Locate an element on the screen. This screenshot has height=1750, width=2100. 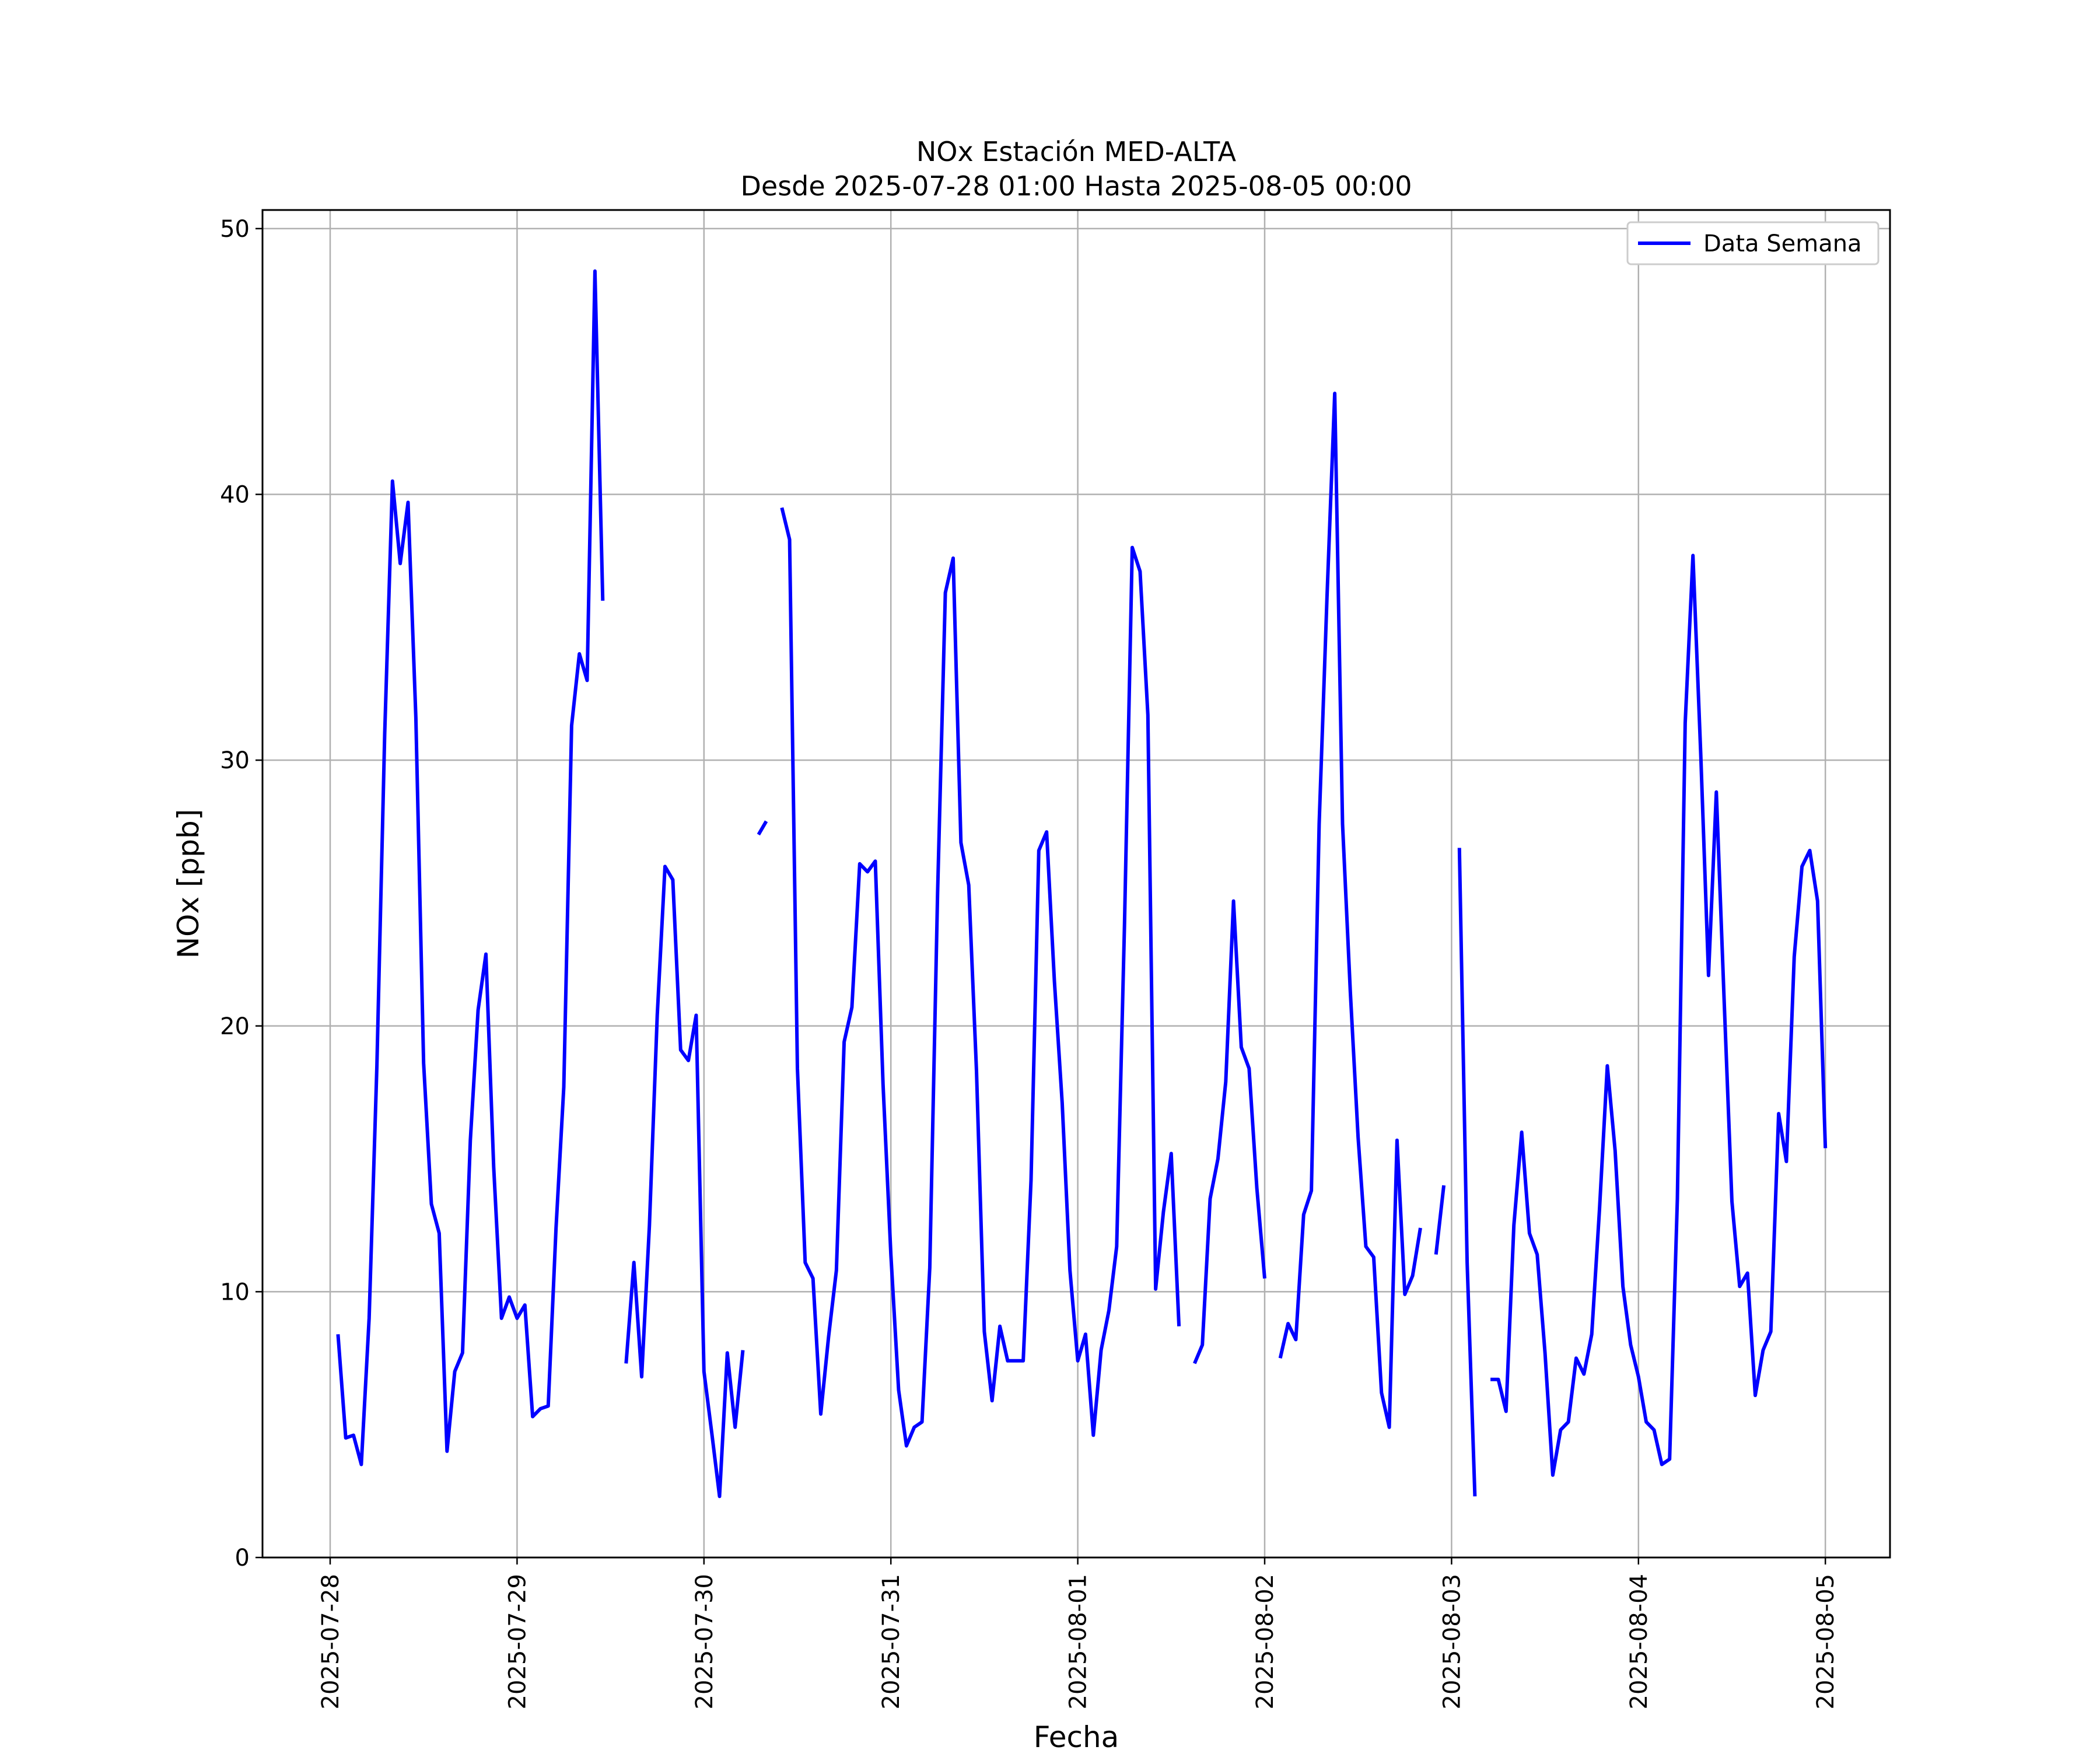
x-tick-label: 2025-08-05 is located at coordinates (1825, 1641).